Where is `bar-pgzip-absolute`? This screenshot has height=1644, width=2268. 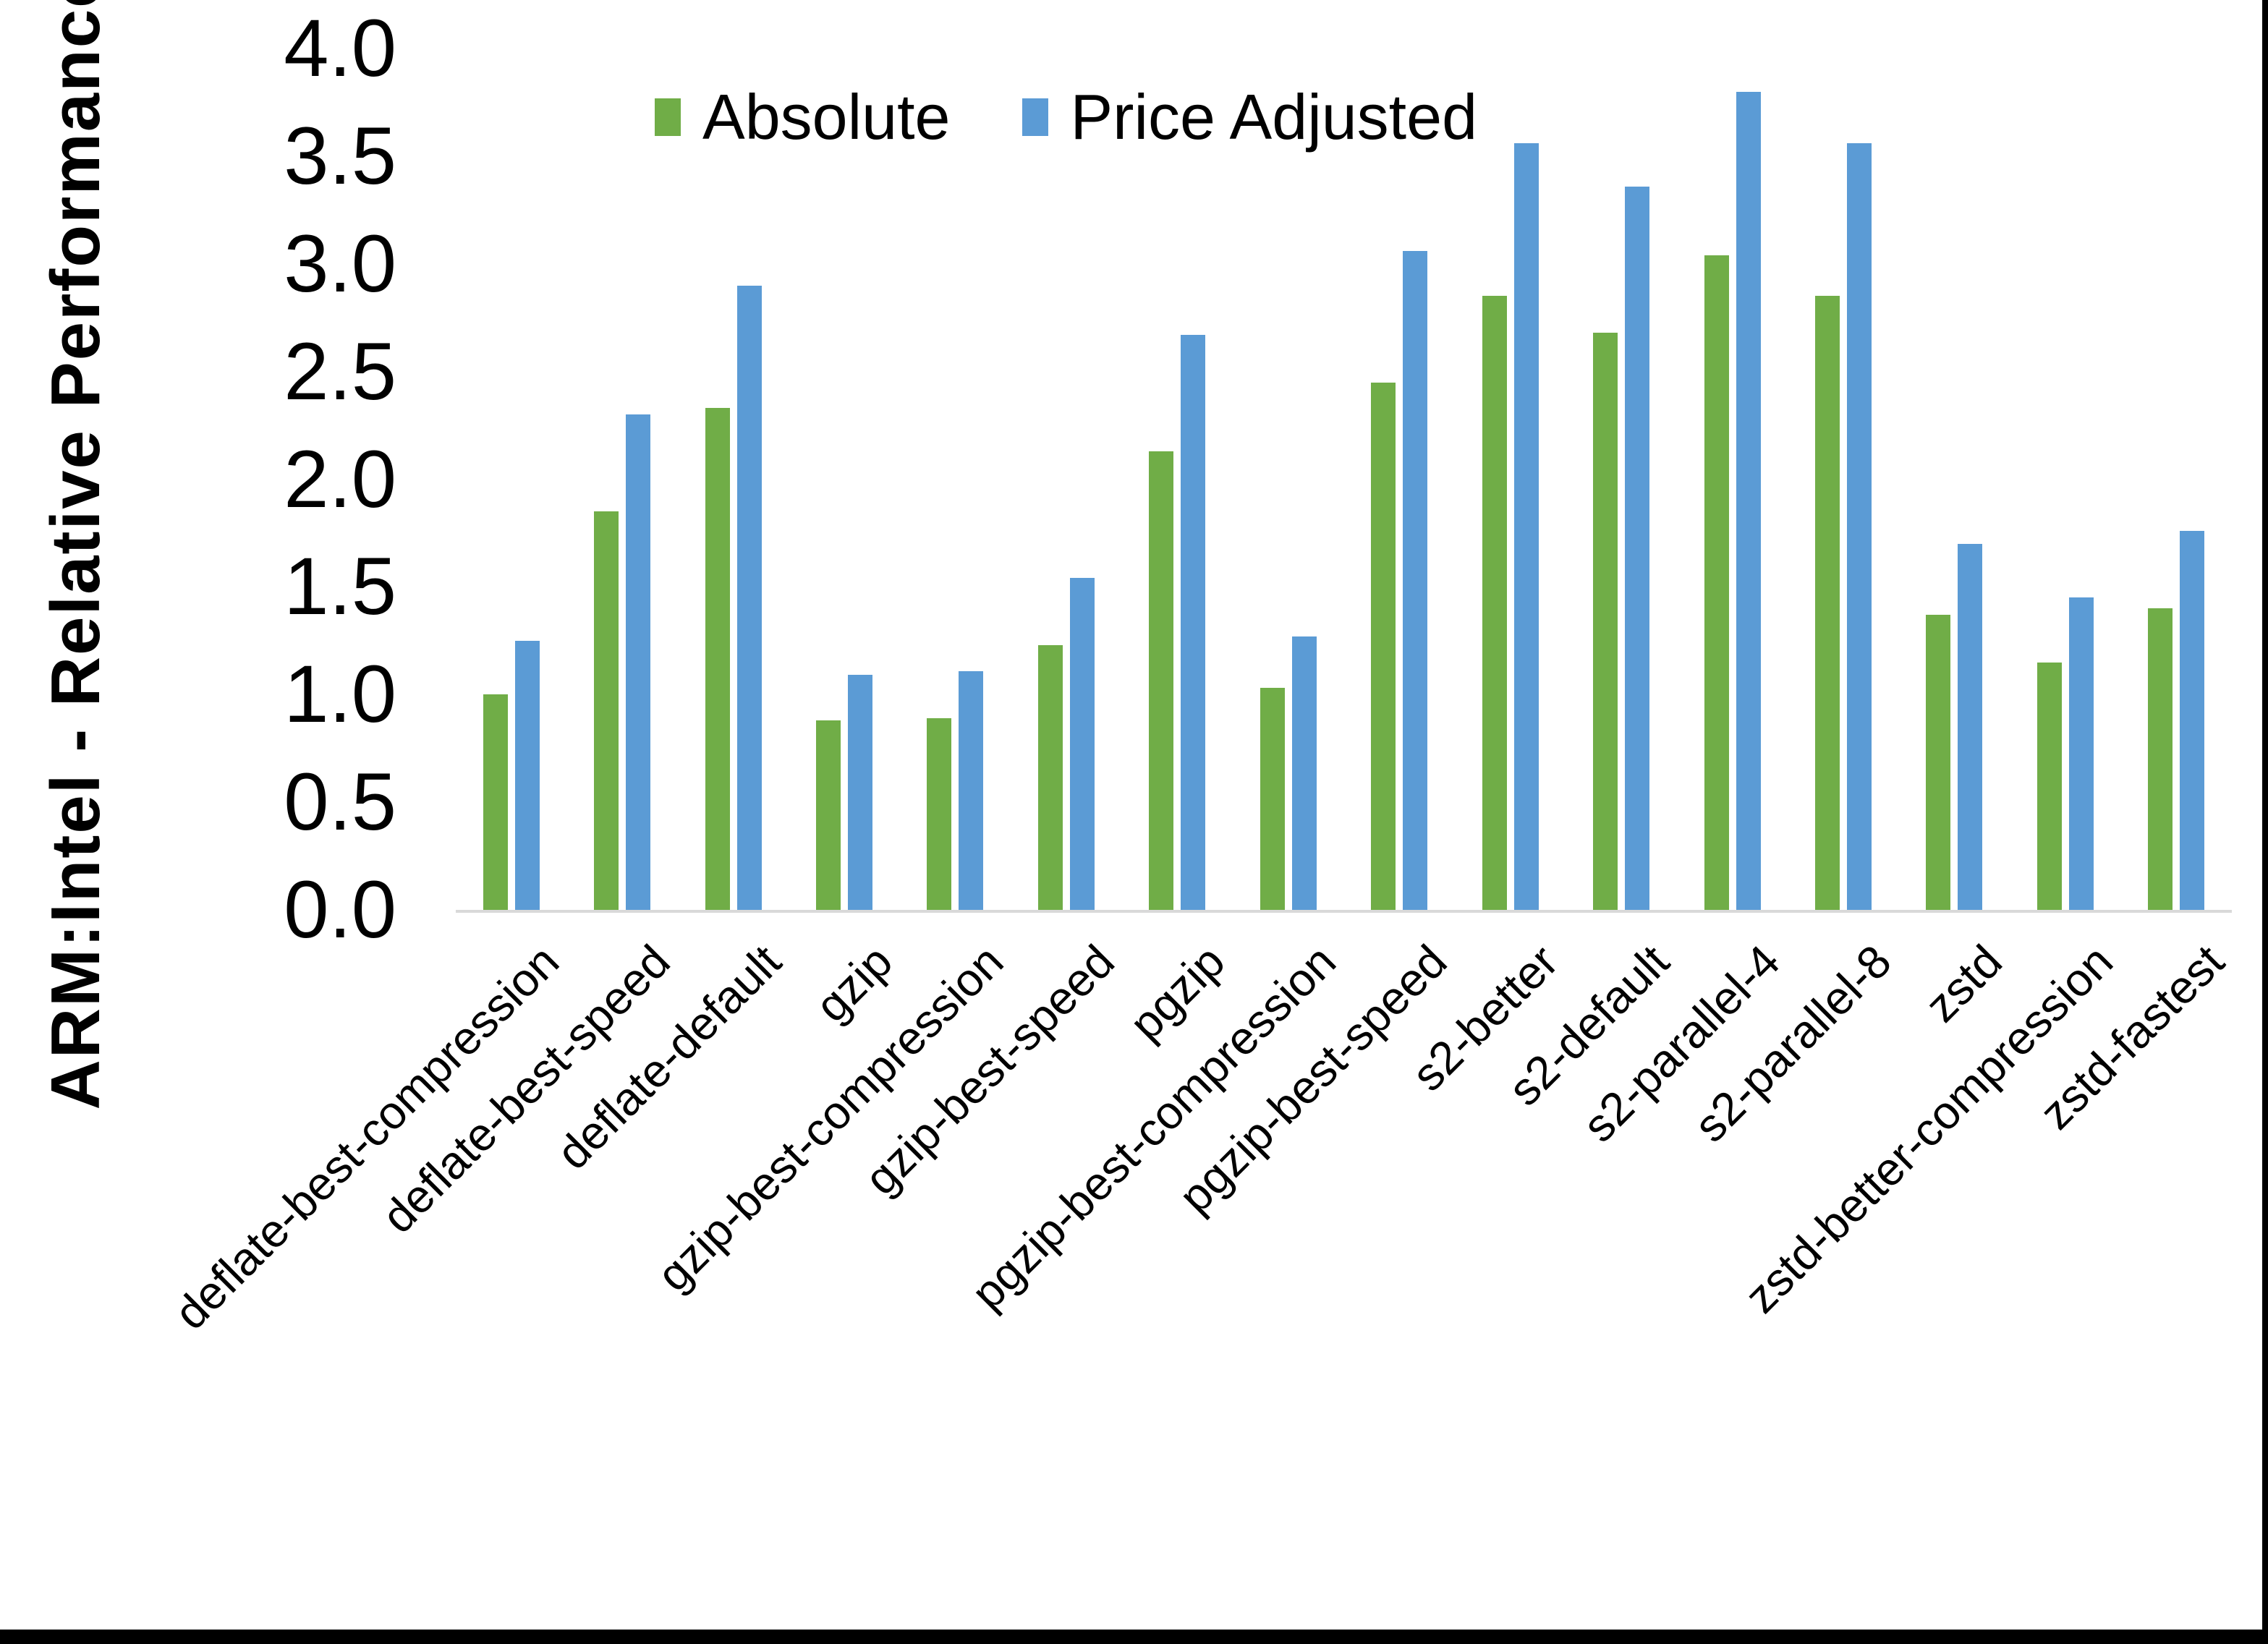
bar-pgzip-absolute is located at coordinates (1161, 680).